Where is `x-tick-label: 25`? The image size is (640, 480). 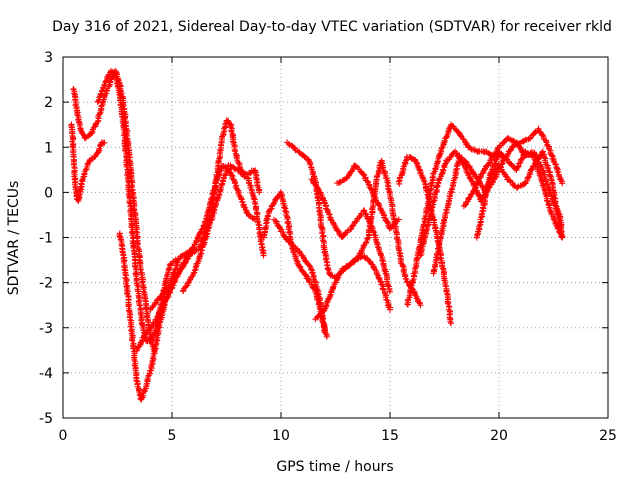 x-tick-label: 25 is located at coordinates (608, 436).